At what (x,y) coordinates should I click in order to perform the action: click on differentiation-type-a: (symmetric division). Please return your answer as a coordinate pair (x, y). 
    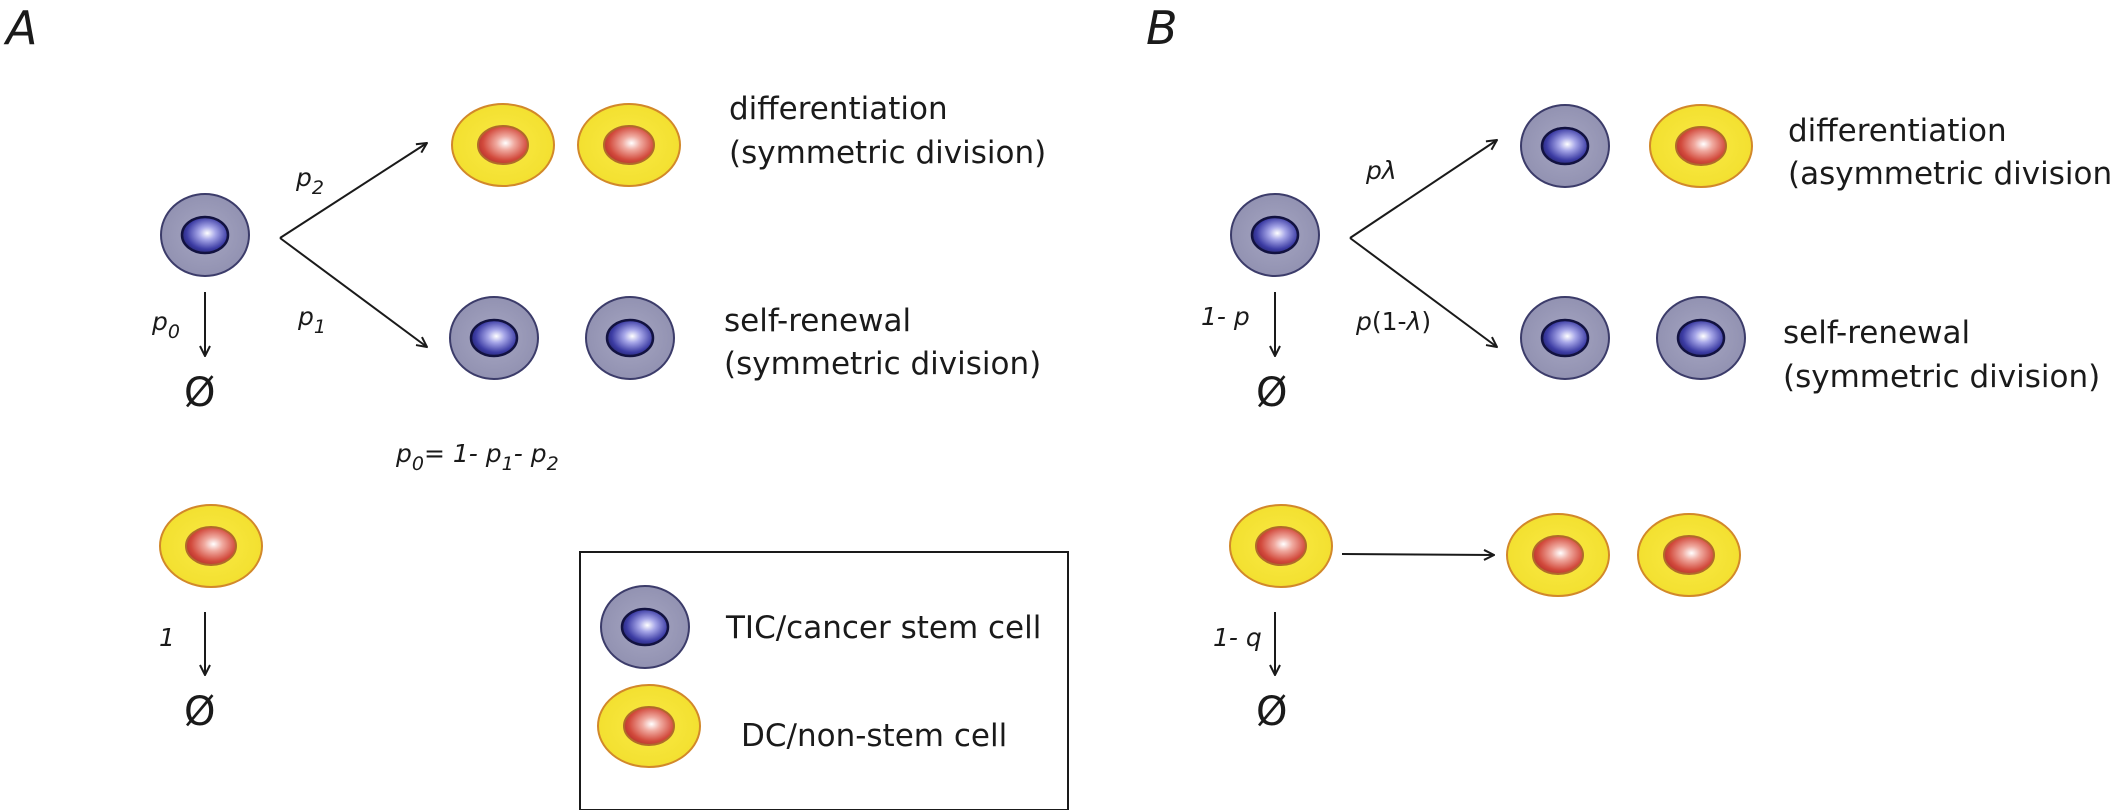
    Looking at the image, I should click on (887, 153).